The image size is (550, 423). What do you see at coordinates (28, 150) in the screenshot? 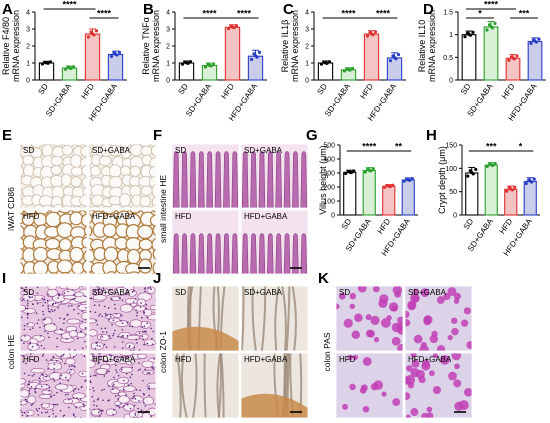
I see `micrograph-label: SD` at bounding box center [28, 150].